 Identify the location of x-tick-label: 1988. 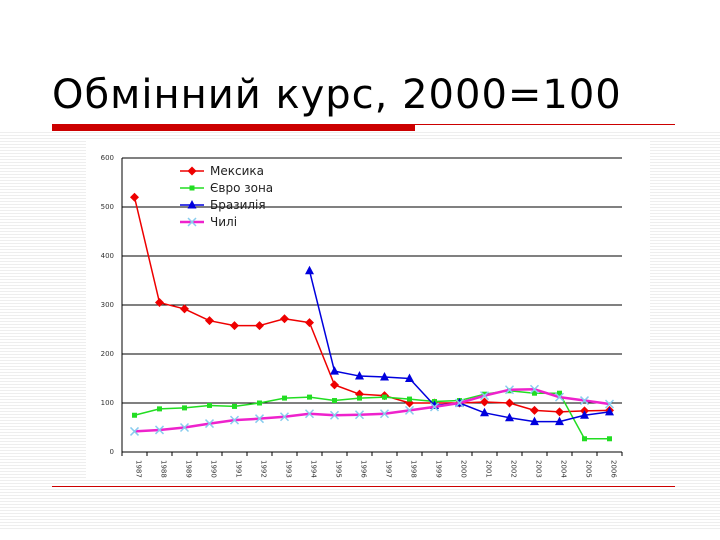
(164, 469).